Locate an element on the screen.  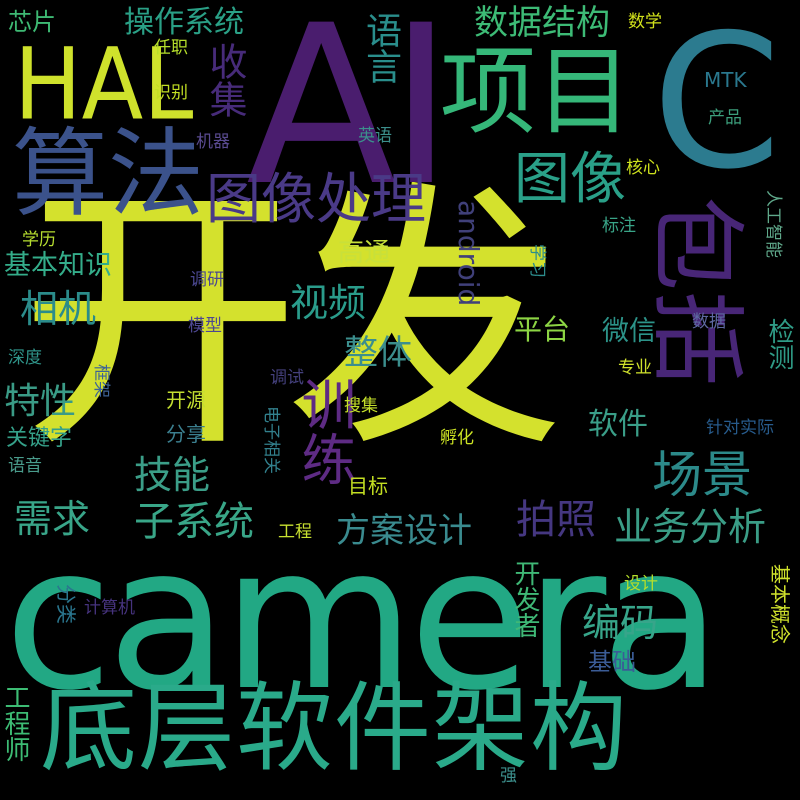
word-xinpian: 芯片 is located at coordinates (32, 22).